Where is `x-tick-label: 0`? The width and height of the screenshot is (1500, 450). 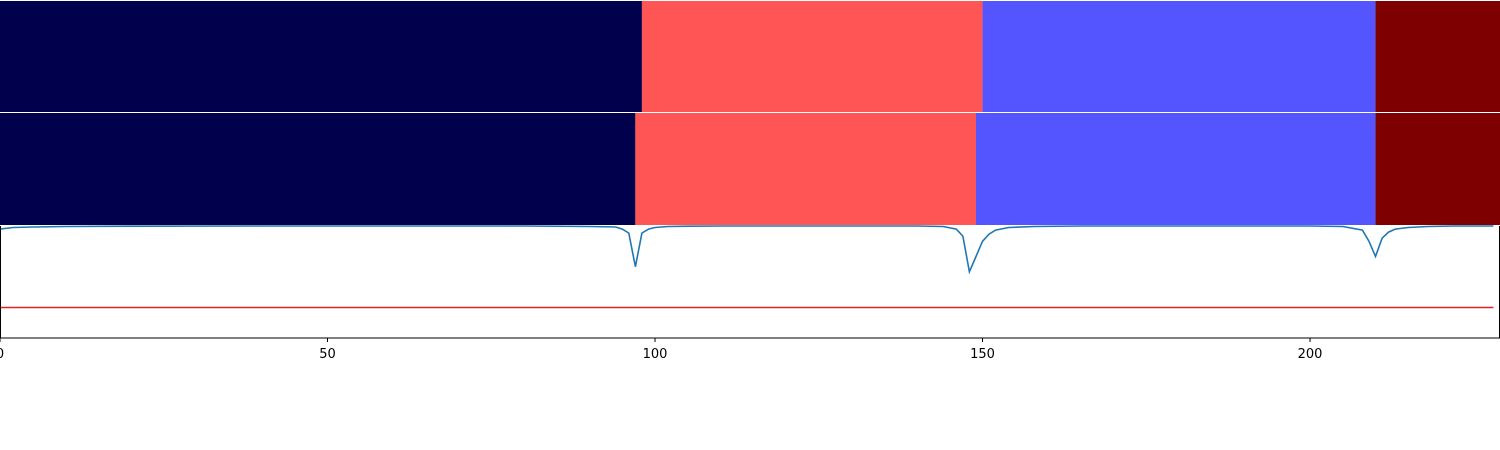 x-tick-label: 0 is located at coordinates (2, 354).